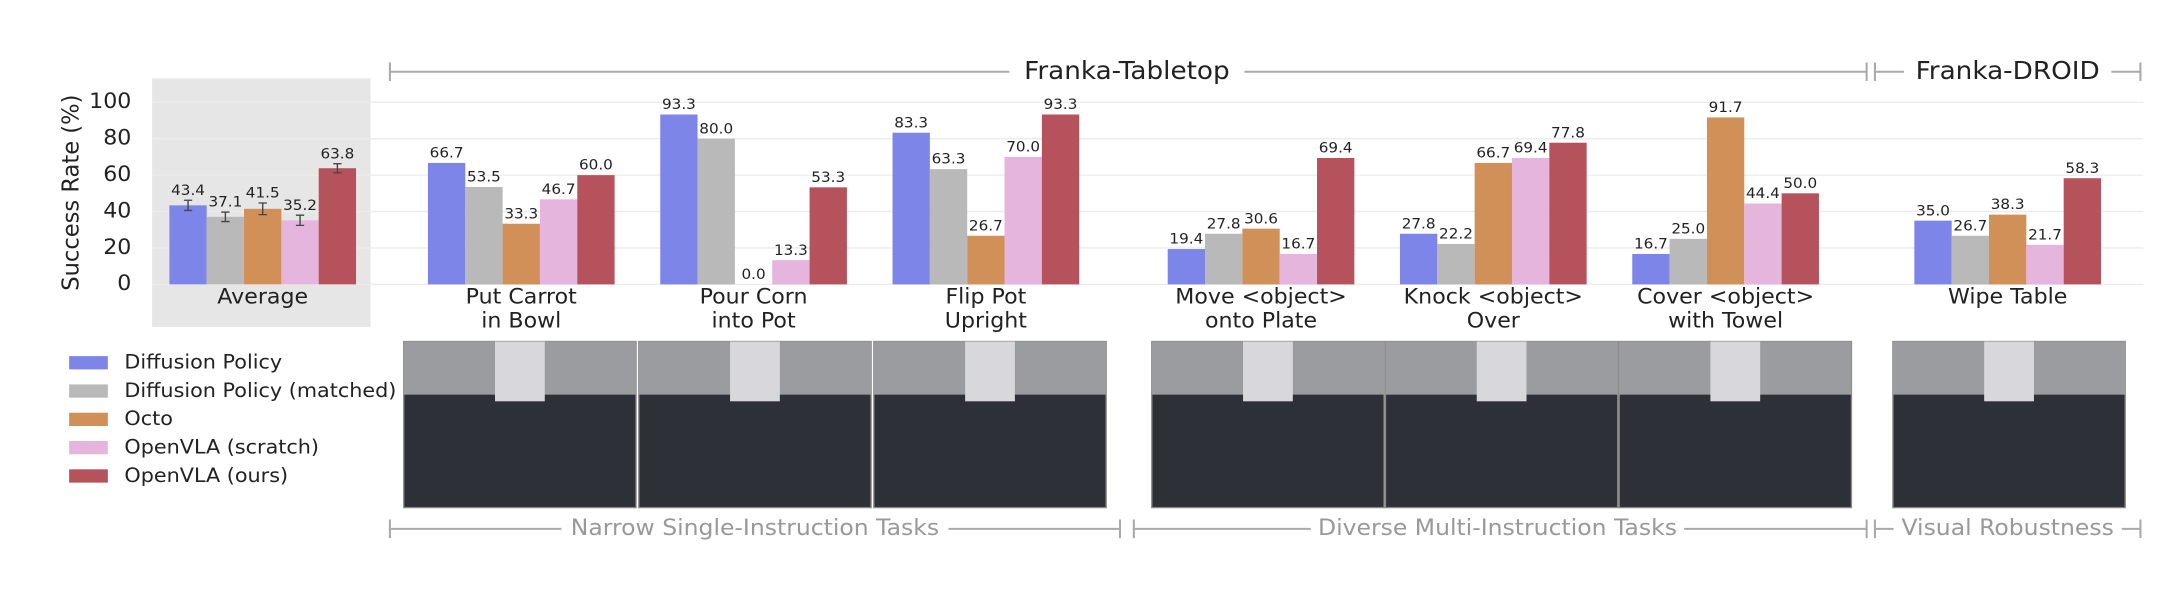 Image resolution: width=2168 pixels, height=590 pixels. What do you see at coordinates (521, 321) in the screenshot?
I see `x-tick-label: in Bowl` at bounding box center [521, 321].